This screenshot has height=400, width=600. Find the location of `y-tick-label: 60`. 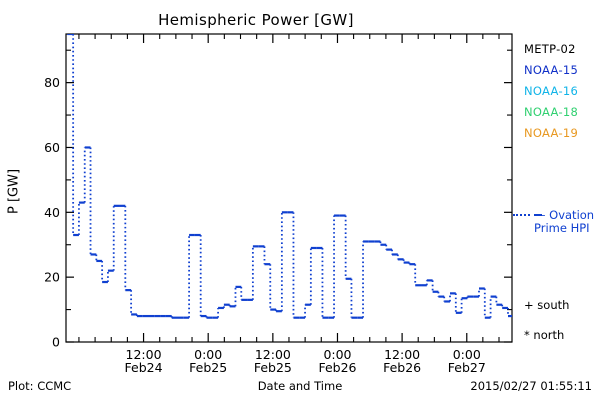

y-tick-label: 60 is located at coordinates (52, 147).